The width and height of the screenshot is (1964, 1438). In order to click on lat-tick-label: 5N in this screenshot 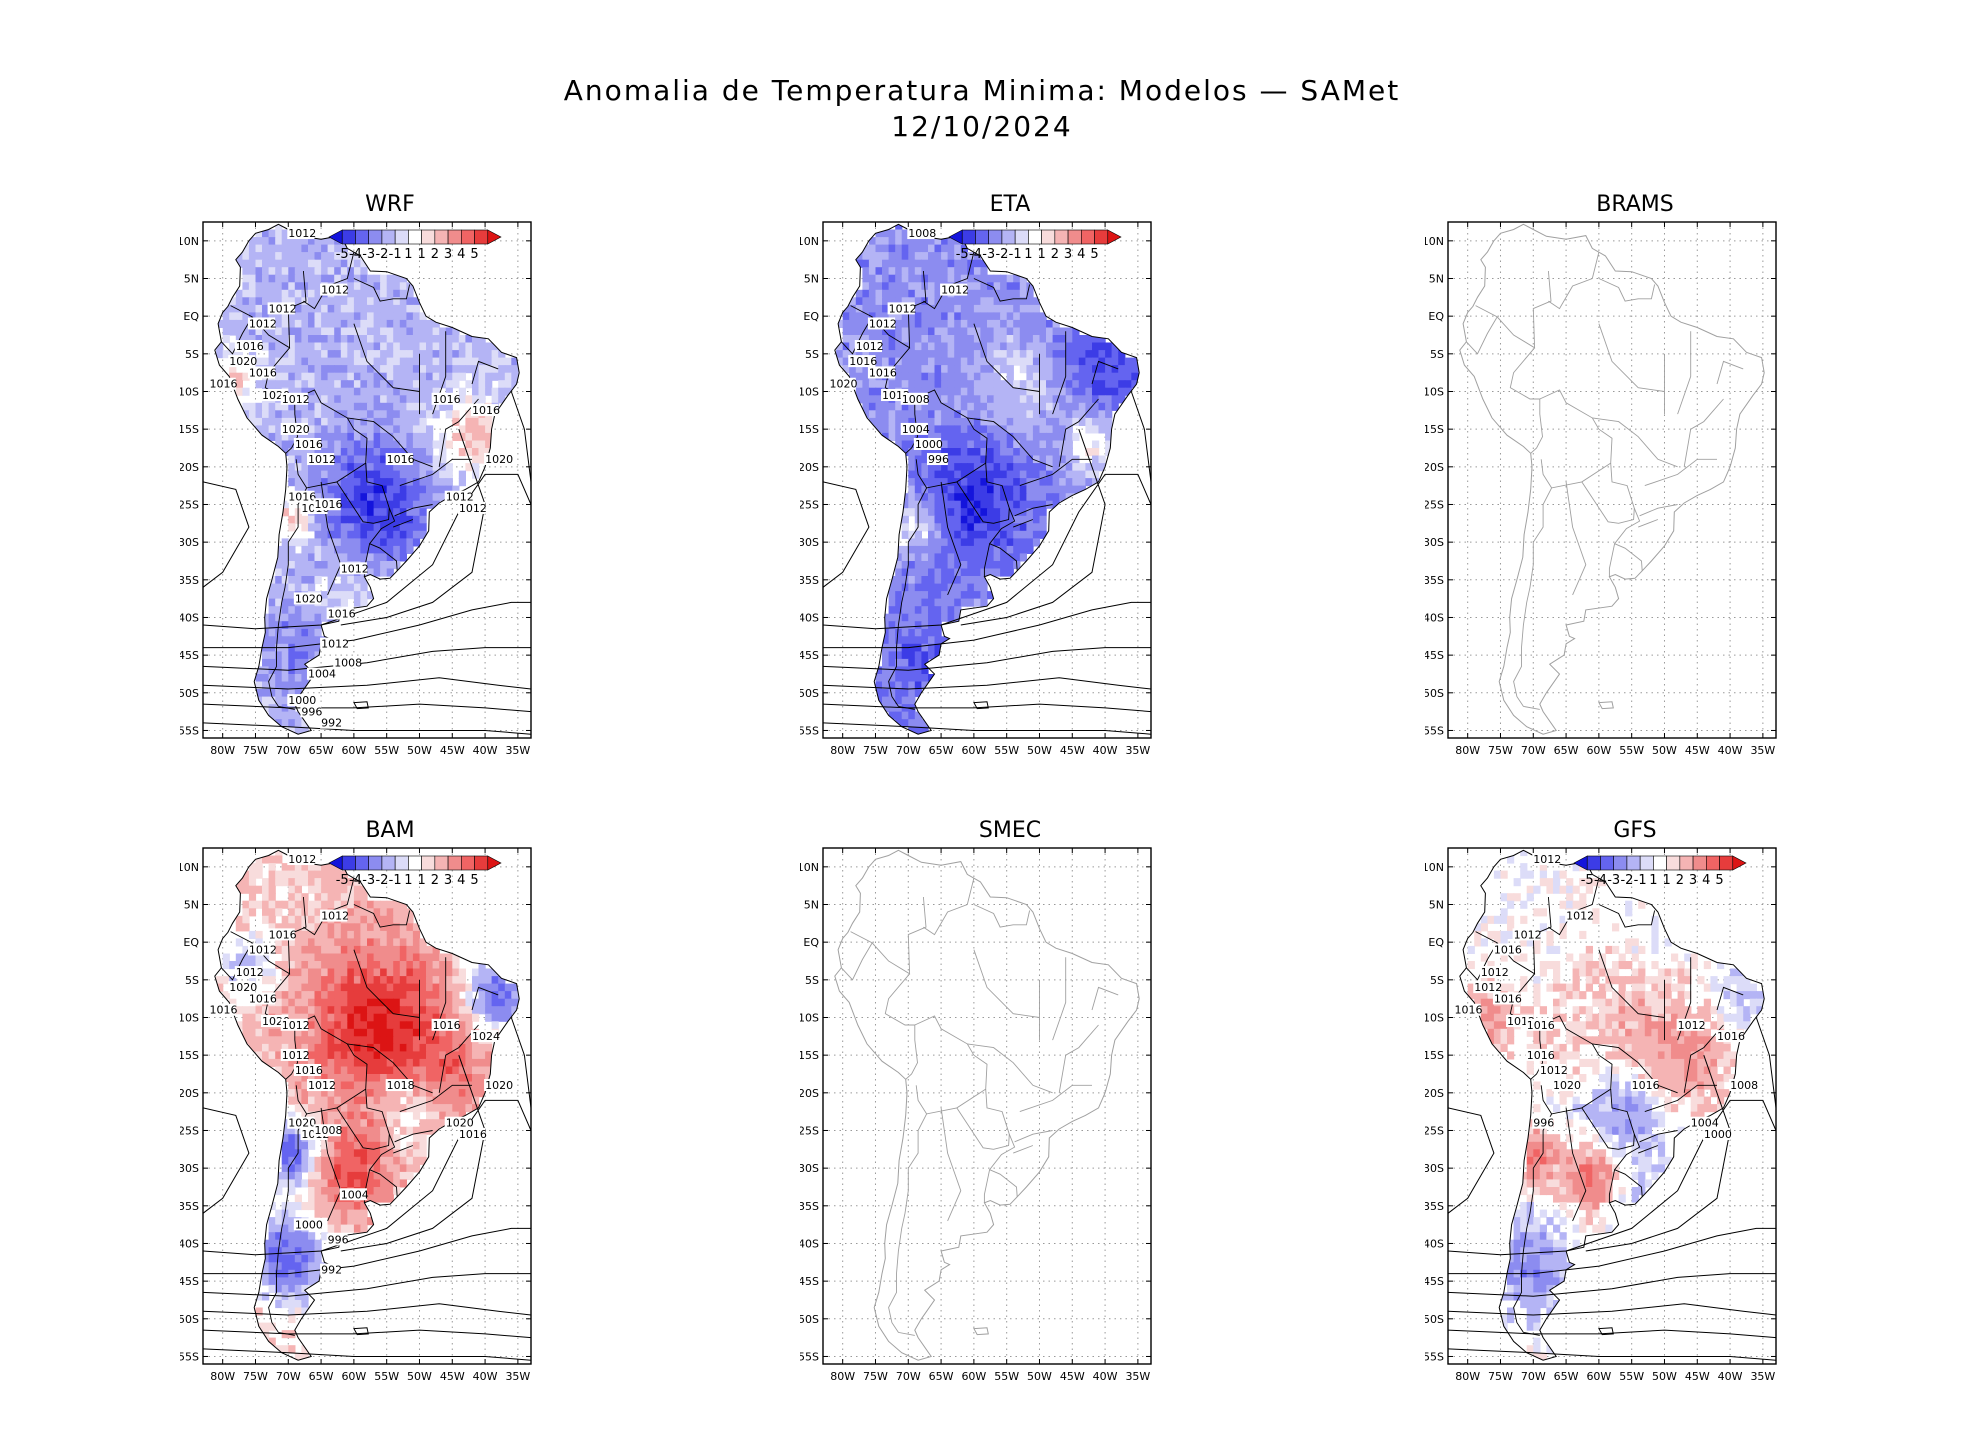, I will do `click(191, 904)`.